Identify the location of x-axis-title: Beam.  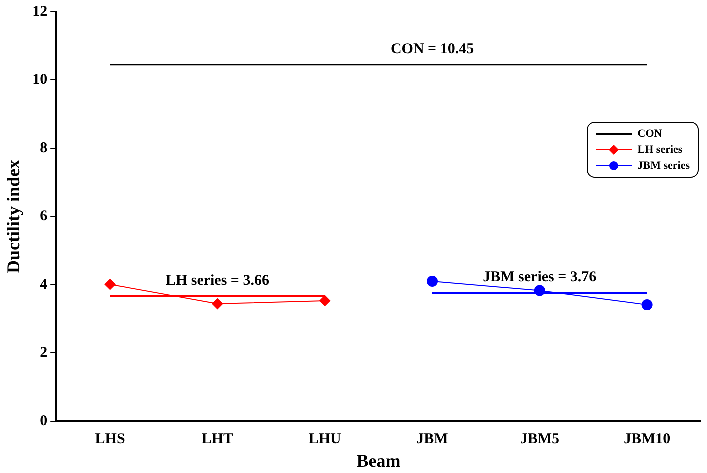
(378, 460).